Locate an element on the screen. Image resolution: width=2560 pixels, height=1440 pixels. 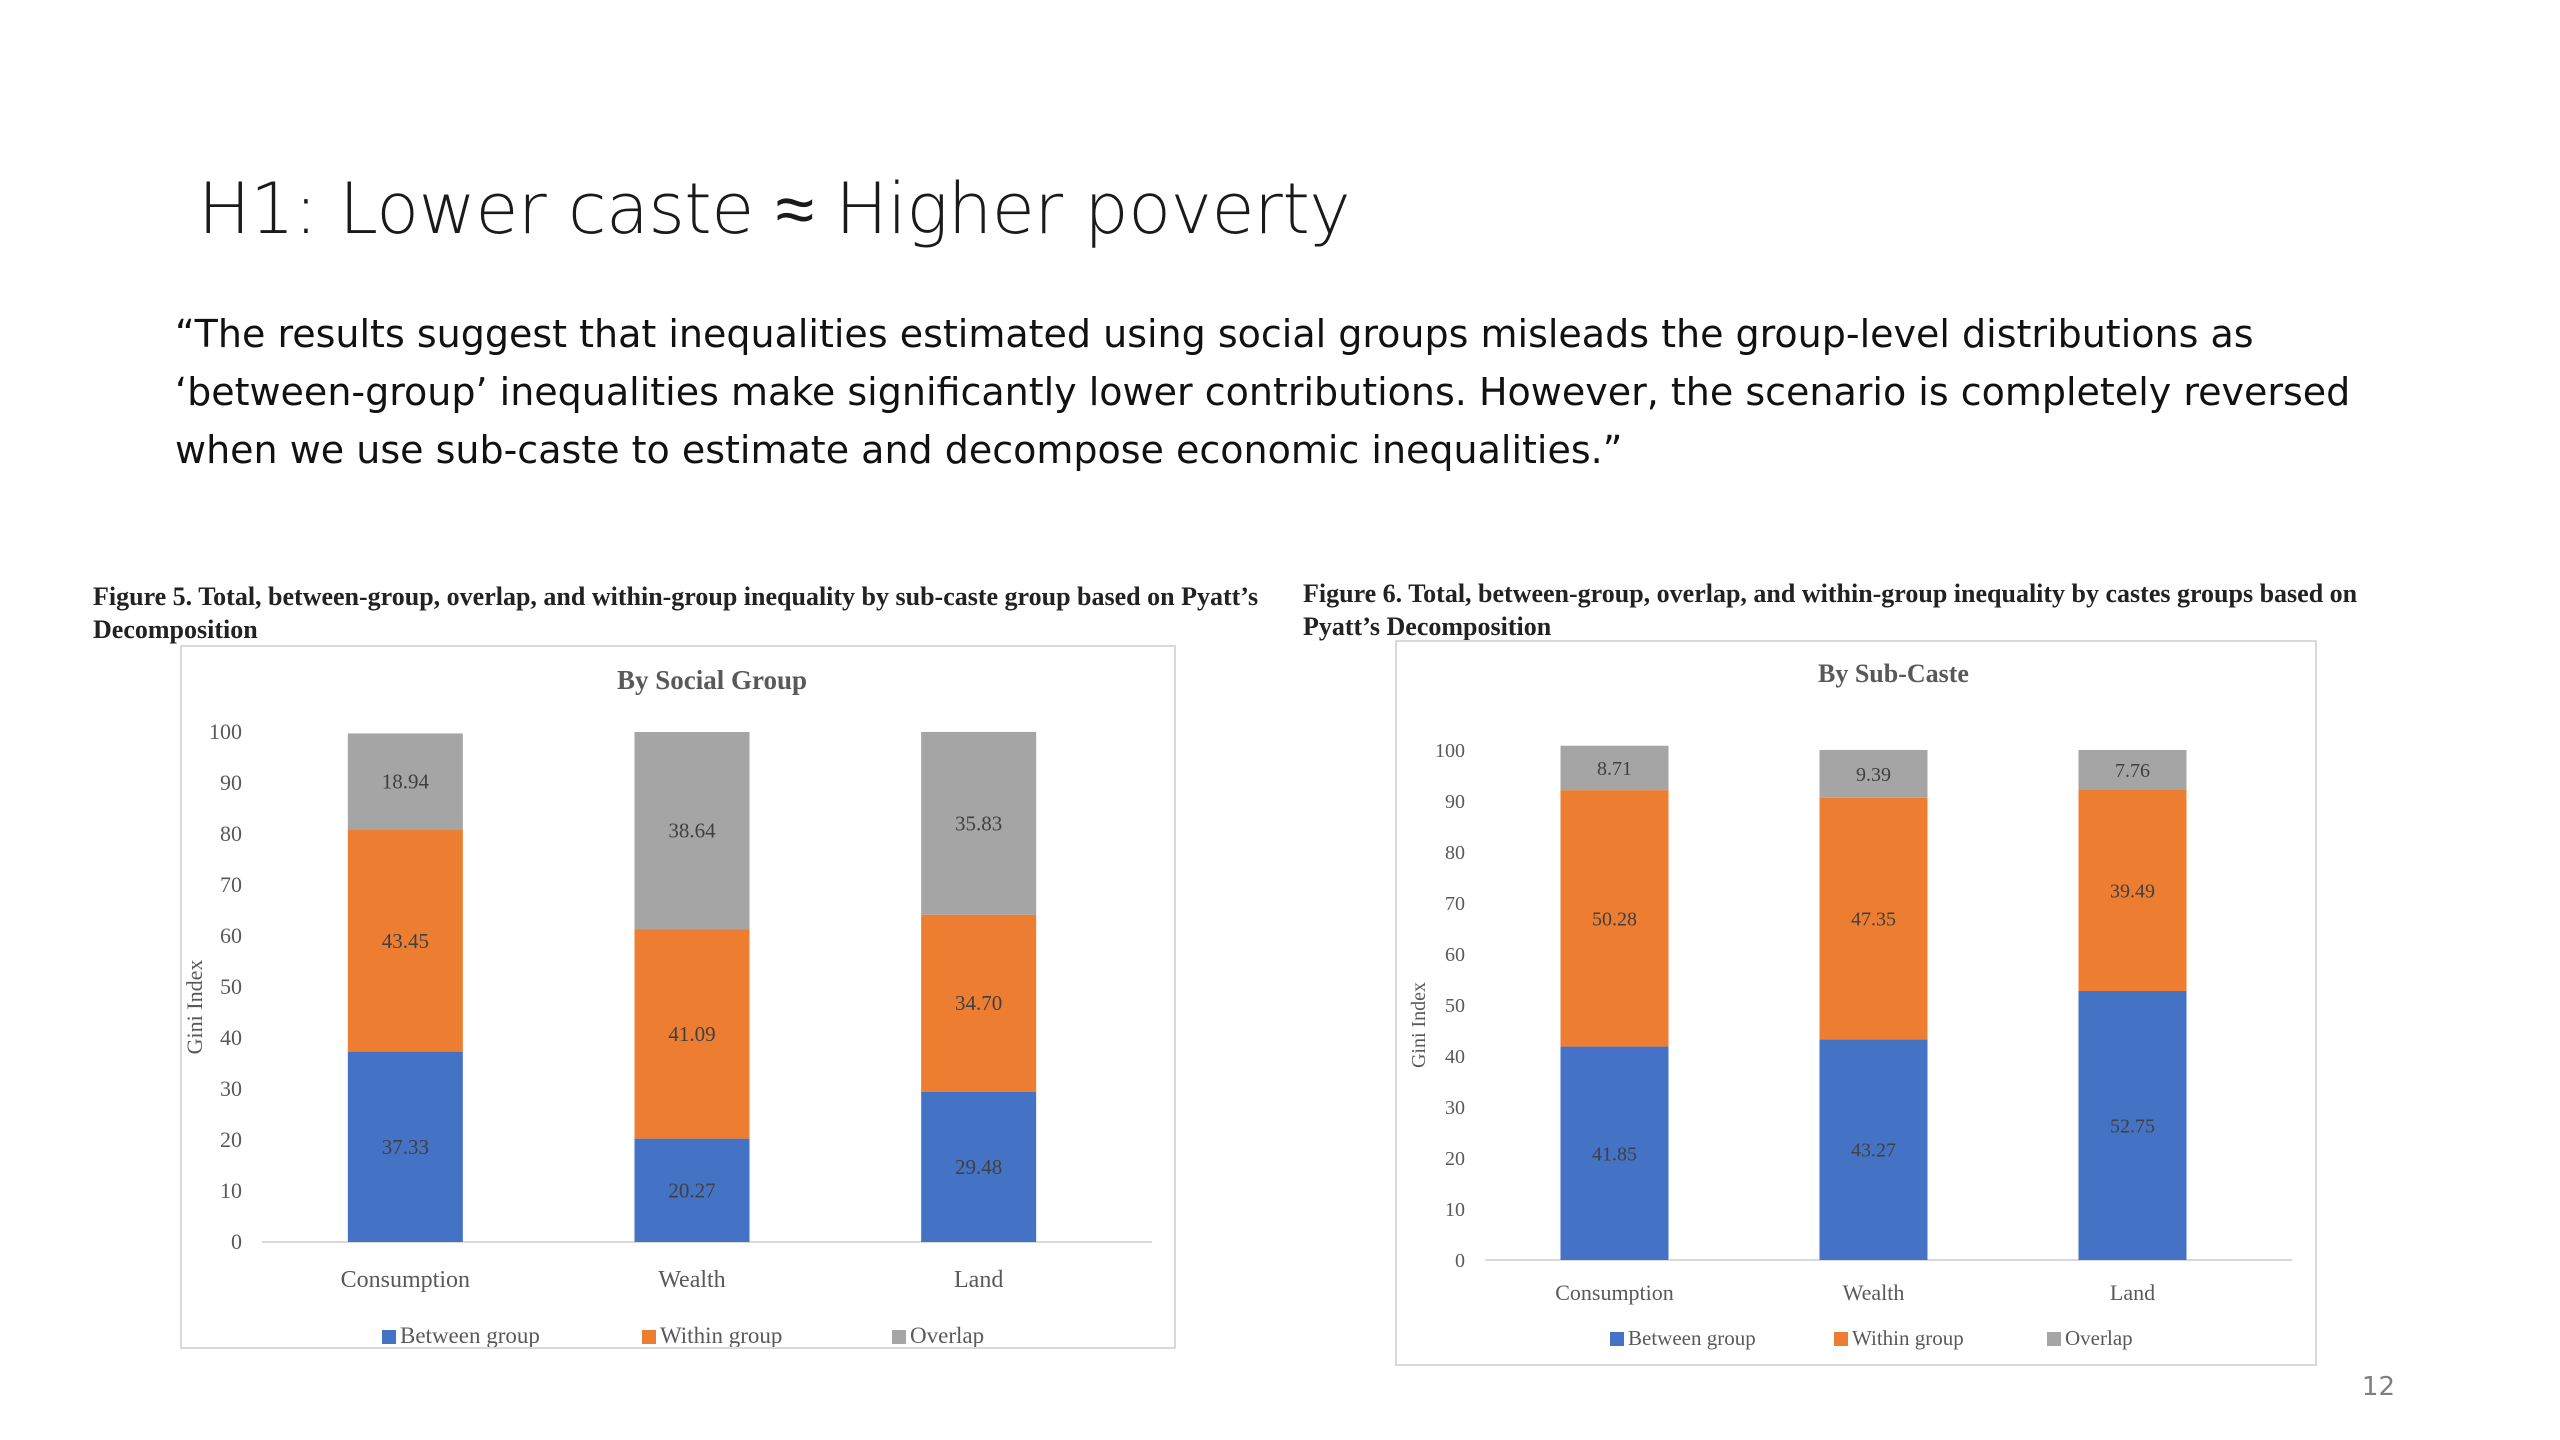
chart-title: By Sub-Caste is located at coordinates (1893, 673).